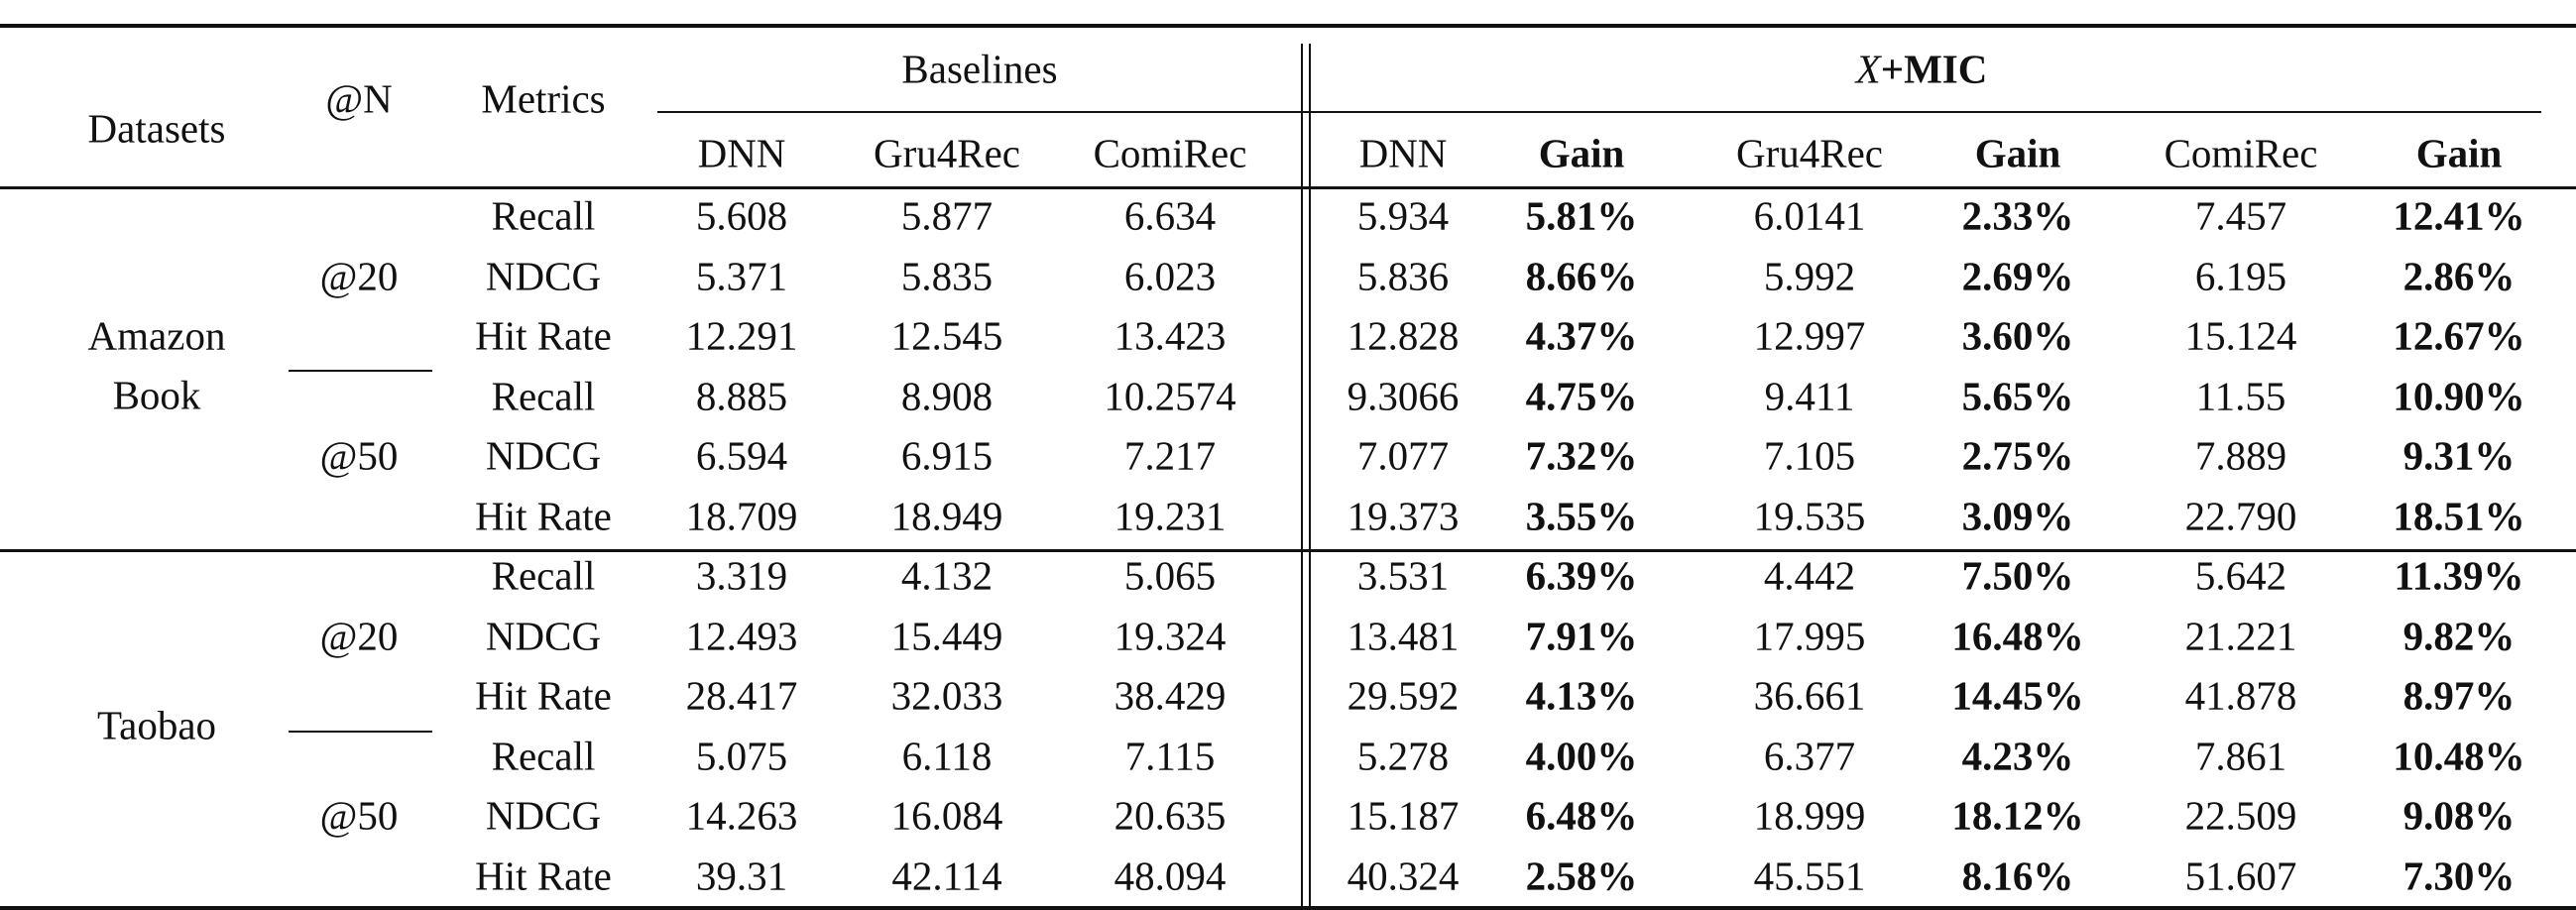  I want to click on value-cell: 48.094, so click(1170, 875).